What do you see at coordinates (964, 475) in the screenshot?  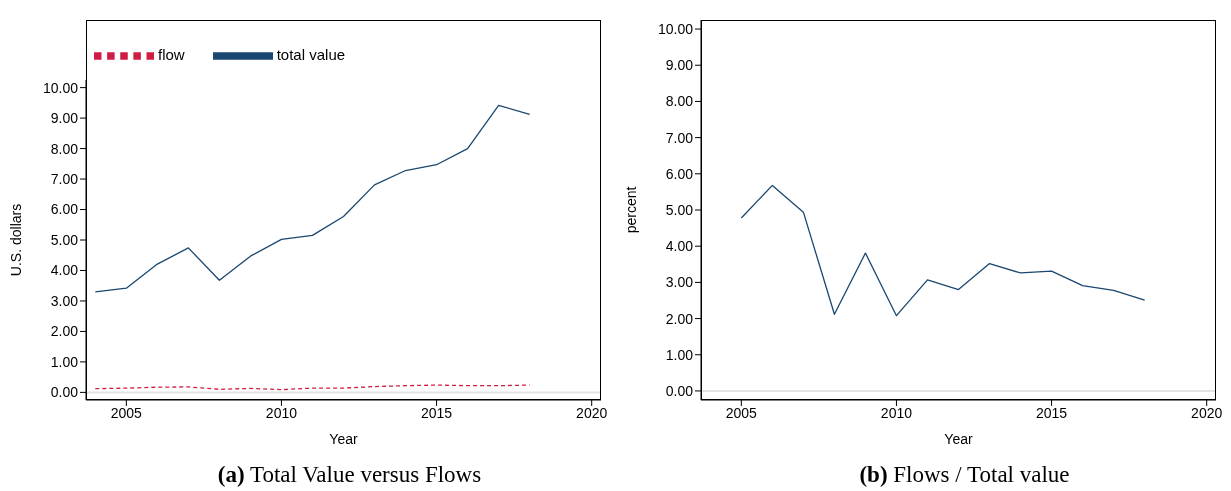 I see `text: (b) Flows / Total value` at bounding box center [964, 475].